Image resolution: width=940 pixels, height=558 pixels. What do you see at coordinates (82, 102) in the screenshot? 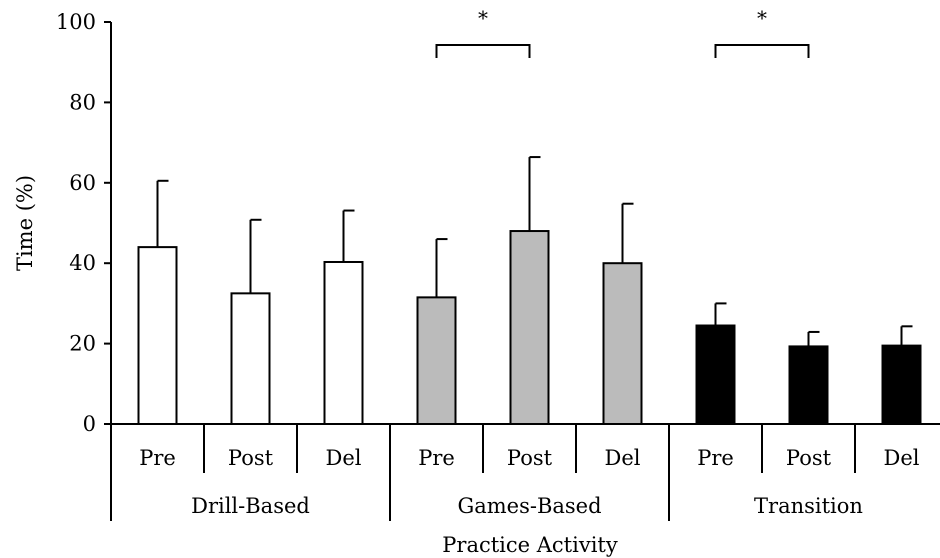
I see `y-tick-label: 80` at bounding box center [82, 102].